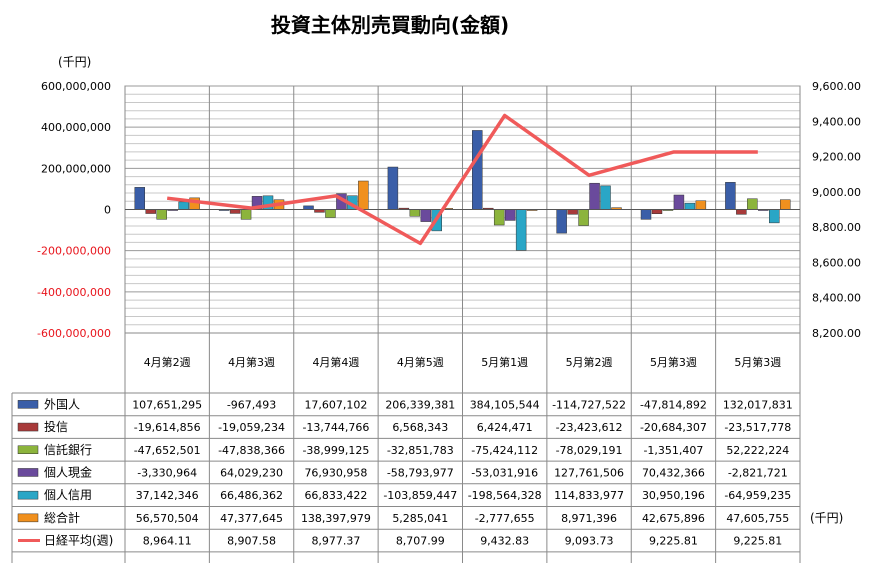 The image size is (878, 574). What do you see at coordinates (589, 427) in the screenshot?
I see `data-label: -23,423,612` at bounding box center [589, 427].